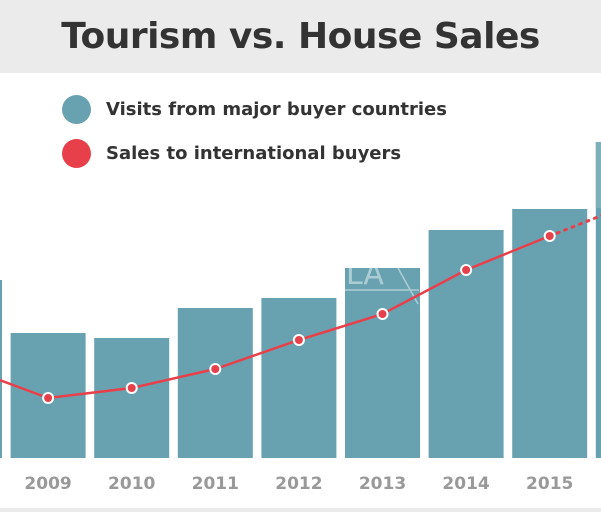  I want to click on svg-text: LA, so click(365, 274).